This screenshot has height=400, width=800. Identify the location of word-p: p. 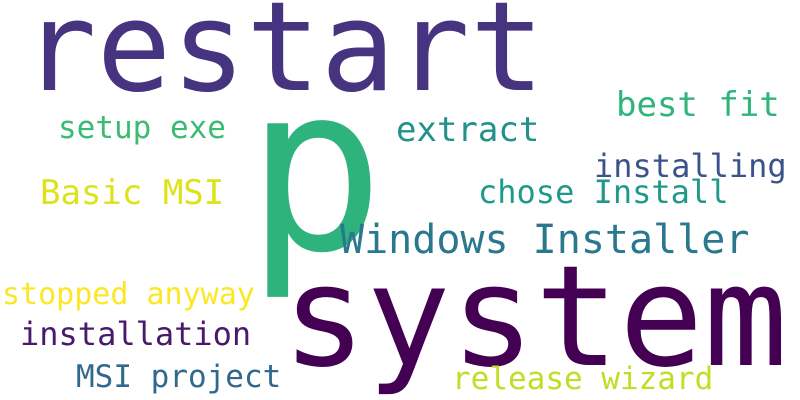
(315, 170).